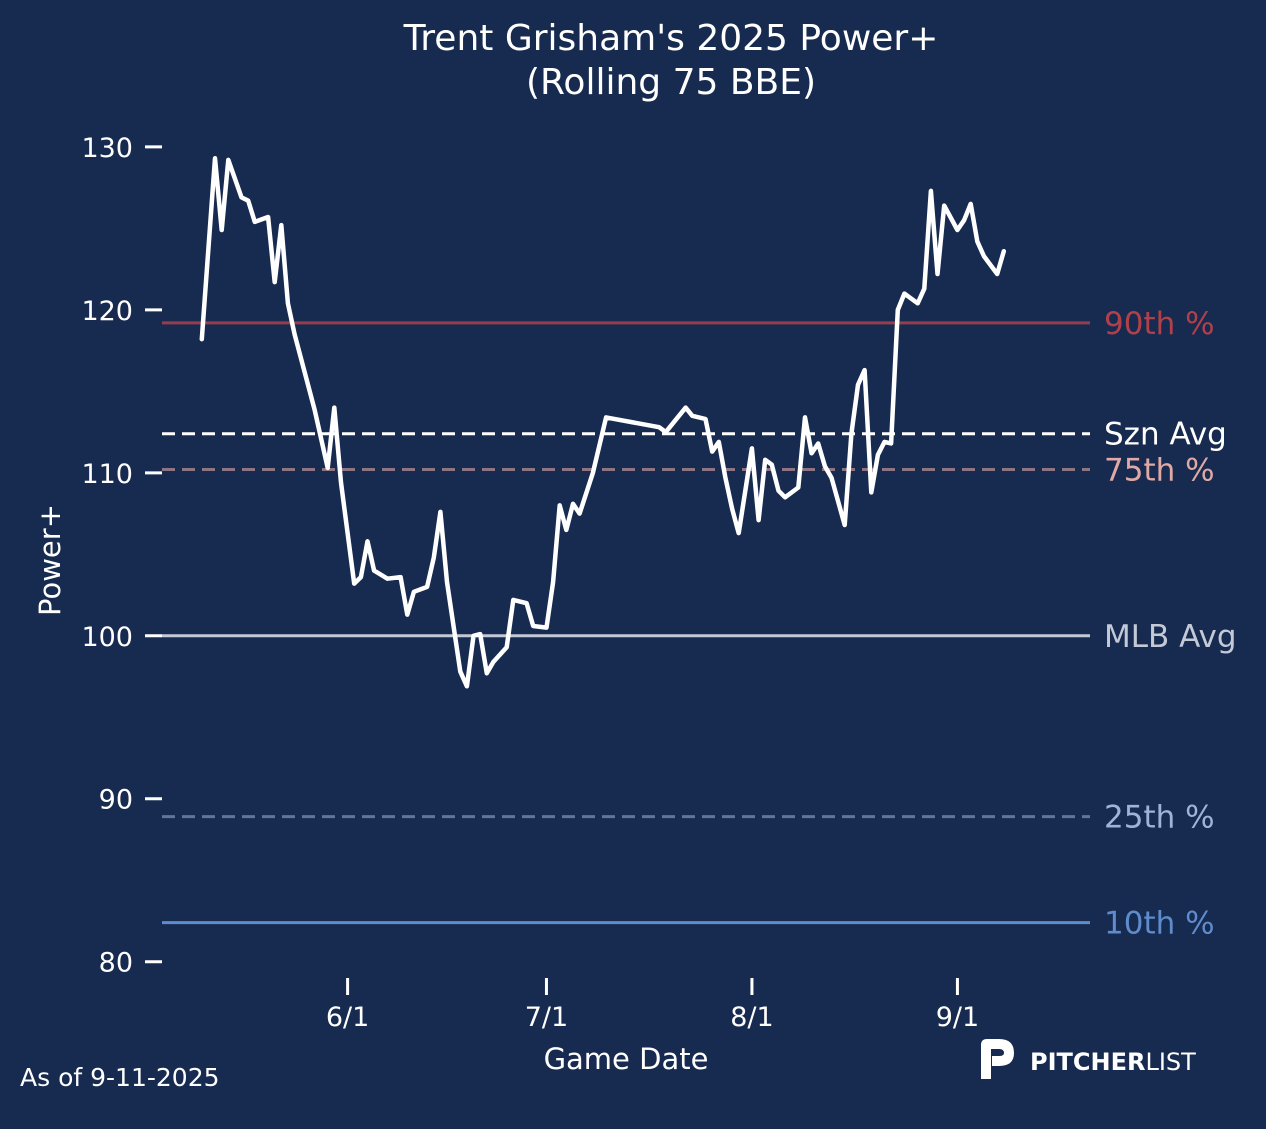 This screenshot has height=1129, width=1266. I want to click on pitcherlist-logo: PITCHERLIST, so click(1088, 1059).